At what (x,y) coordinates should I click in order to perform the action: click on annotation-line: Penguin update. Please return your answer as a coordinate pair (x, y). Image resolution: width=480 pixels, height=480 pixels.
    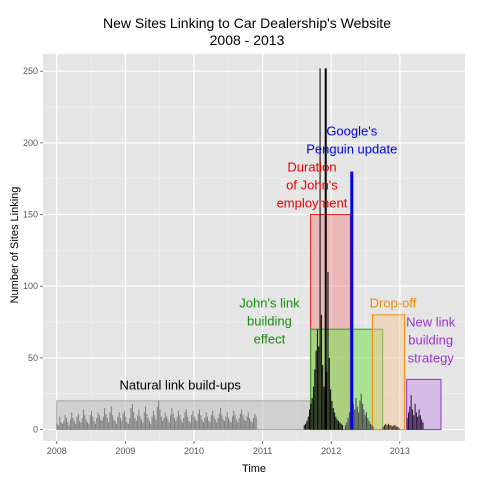
    Looking at the image, I should click on (351, 149).